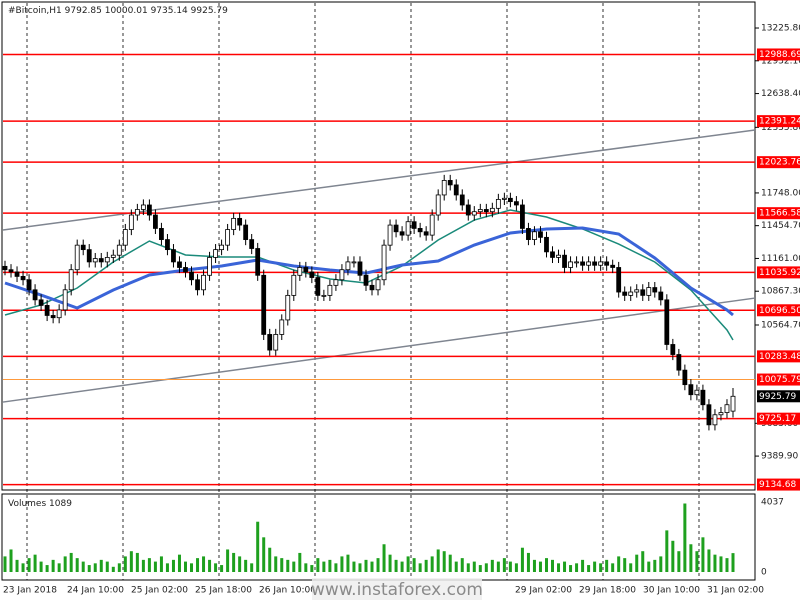 This screenshot has width=800, height=600. I want to click on x-tick-label: 29 Jan 02:00, so click(543, 591).